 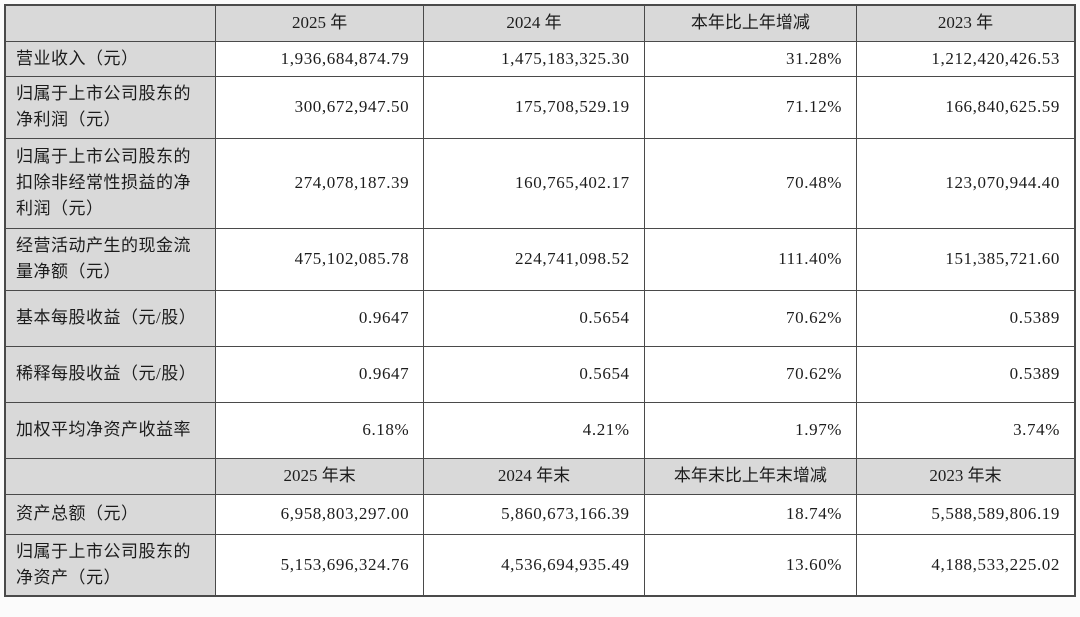 I want to click on cell-value: 5,588,589,806.19, so click(x=966, y=514).